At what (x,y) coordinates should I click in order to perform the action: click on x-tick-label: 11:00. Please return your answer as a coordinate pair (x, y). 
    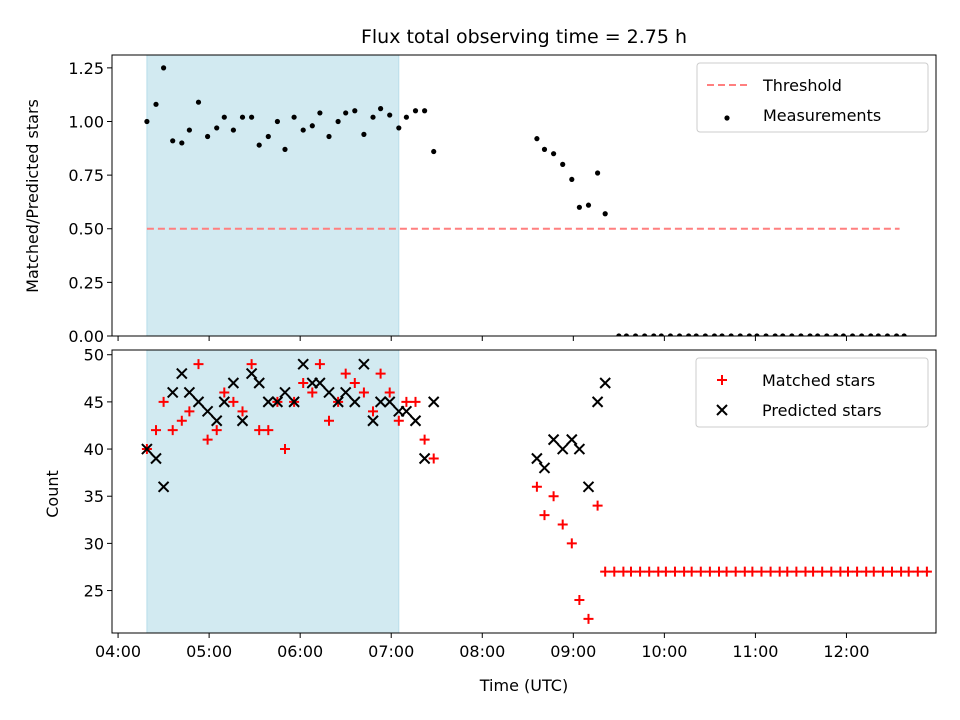
    Looking at the image, I should click on (755, 651).